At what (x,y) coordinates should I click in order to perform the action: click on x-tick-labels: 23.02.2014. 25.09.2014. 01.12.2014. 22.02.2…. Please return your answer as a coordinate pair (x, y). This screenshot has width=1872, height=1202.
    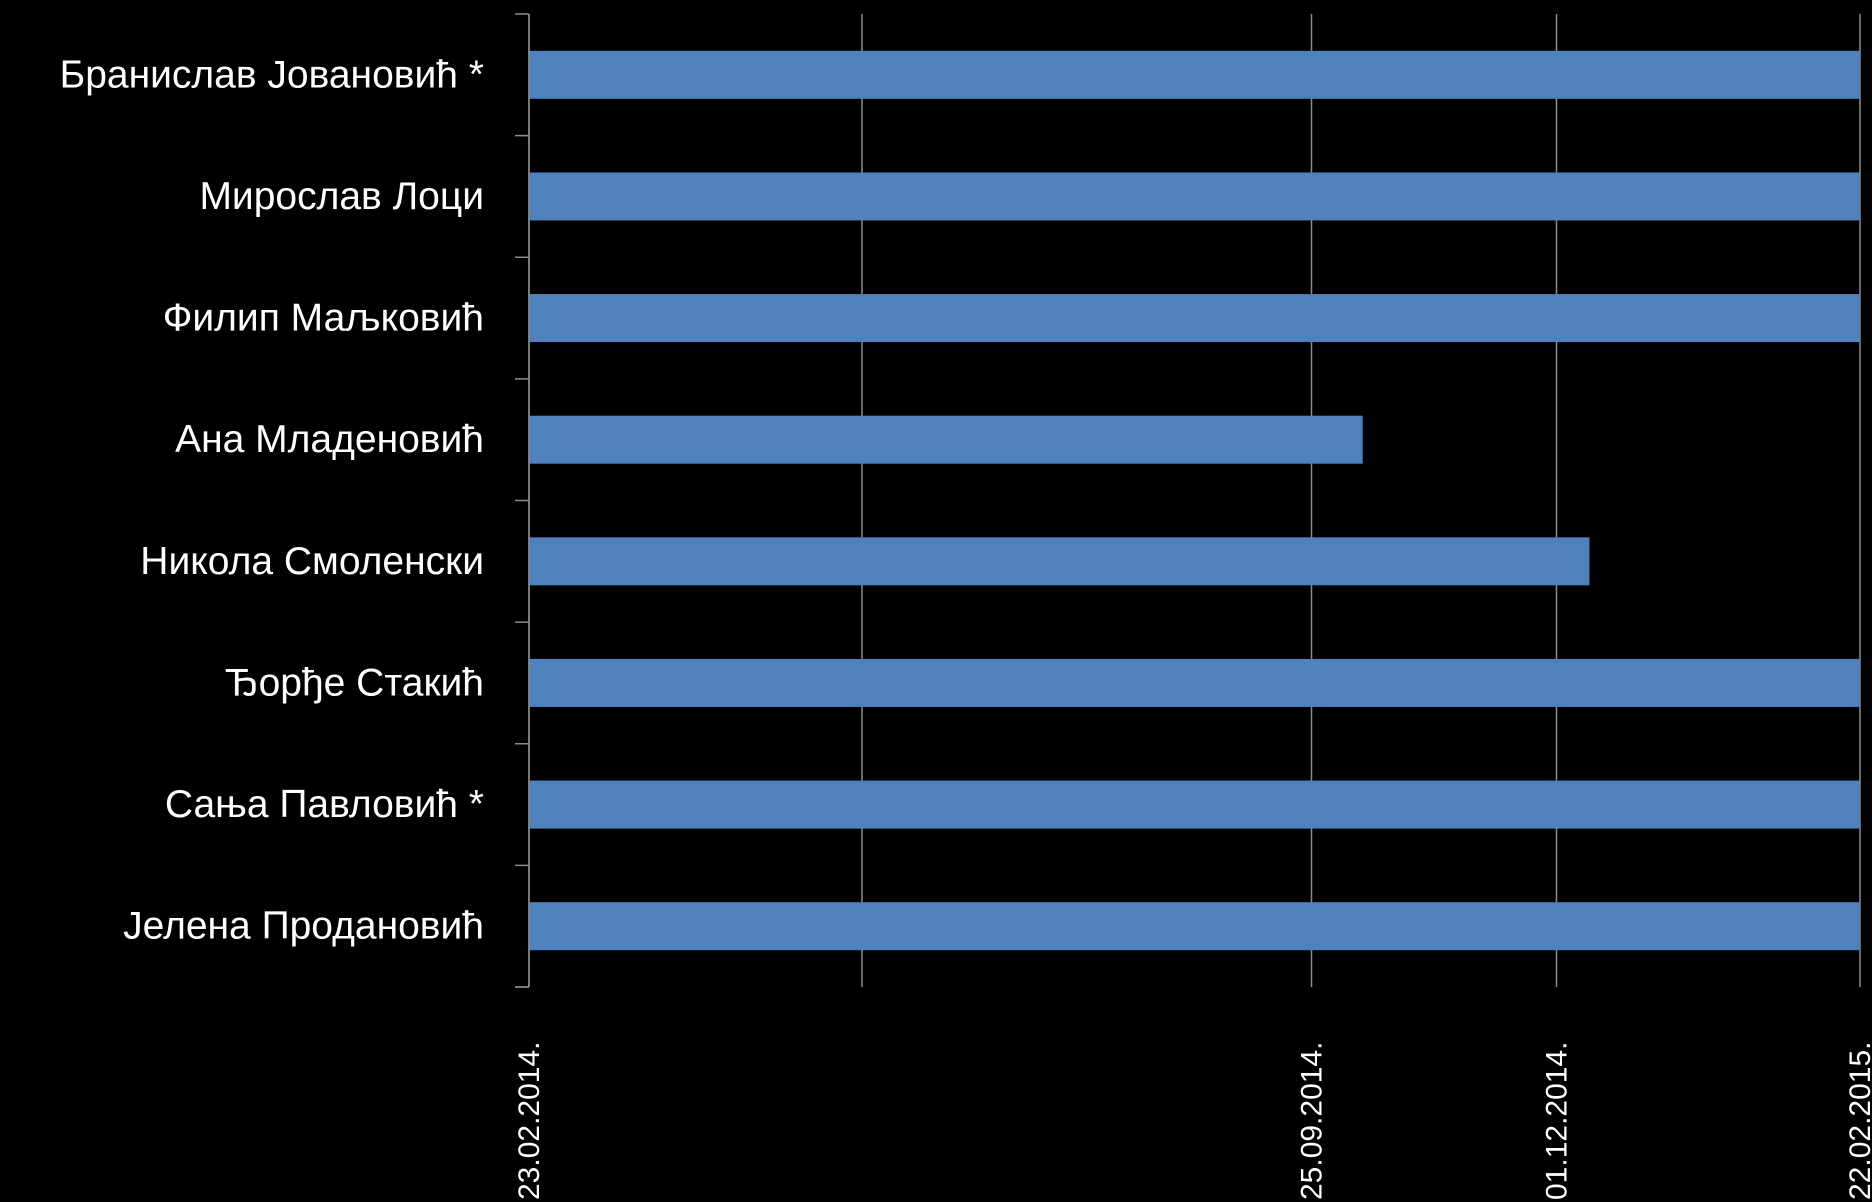
    Looking at the image, I should click on (1192, 1121).